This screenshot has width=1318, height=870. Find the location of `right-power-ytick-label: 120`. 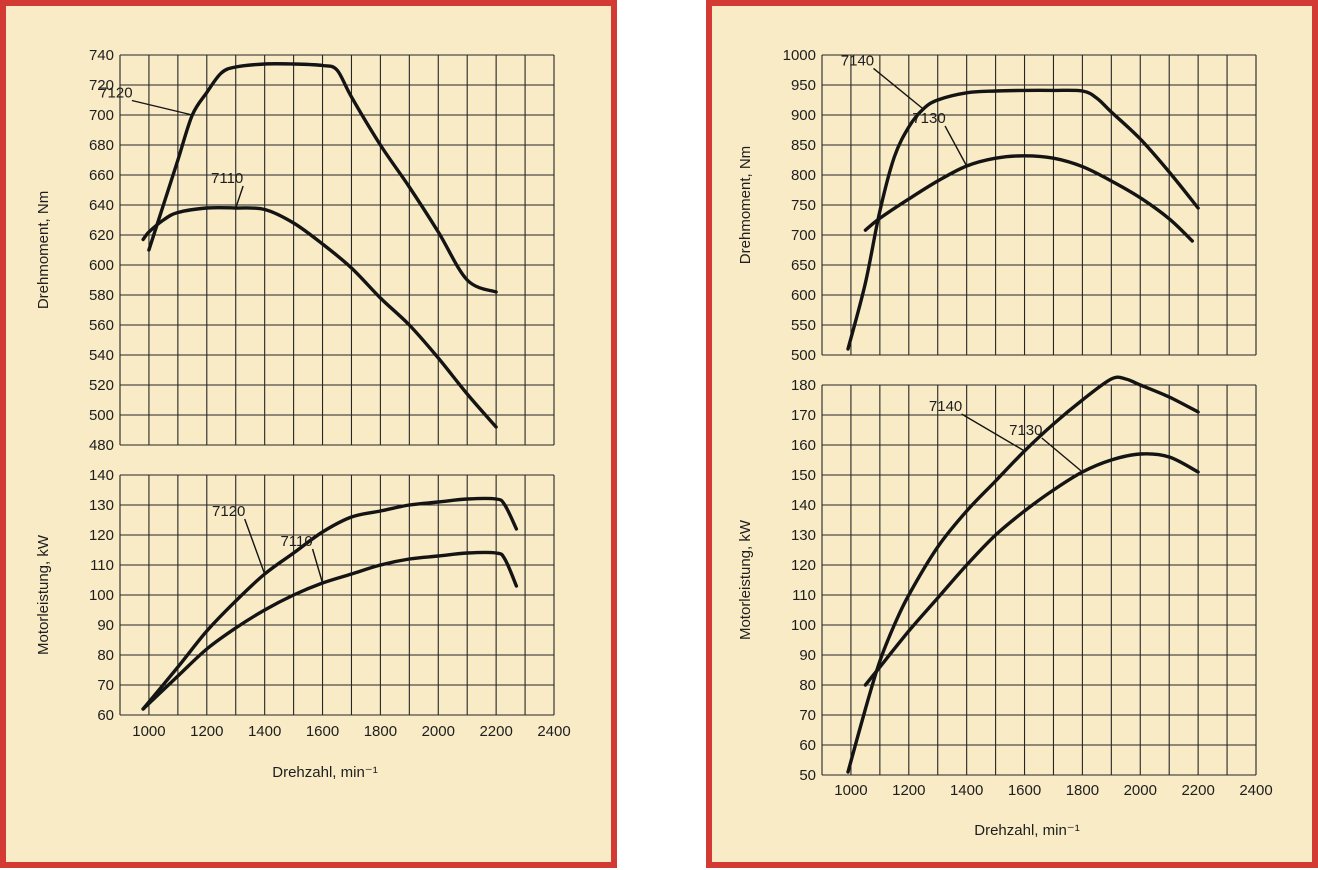

right-power-ytick-label: 120 is located at coordinates (803, 565).